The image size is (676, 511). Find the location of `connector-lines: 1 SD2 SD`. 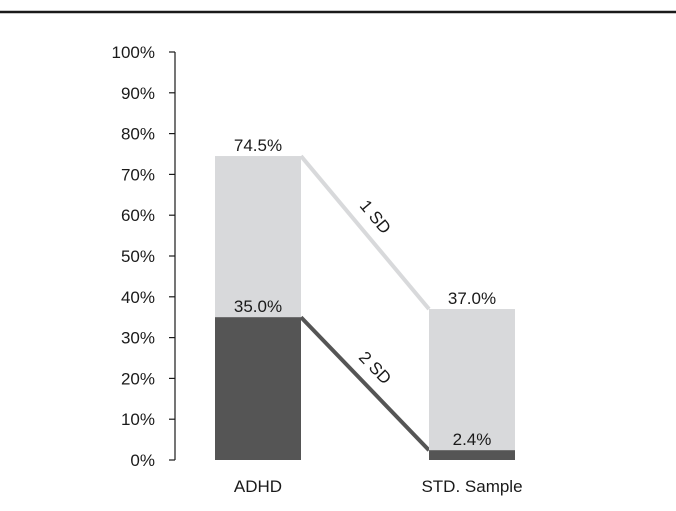

connector-lines: 1 SD2 SD is located at coordinates (365, 303).